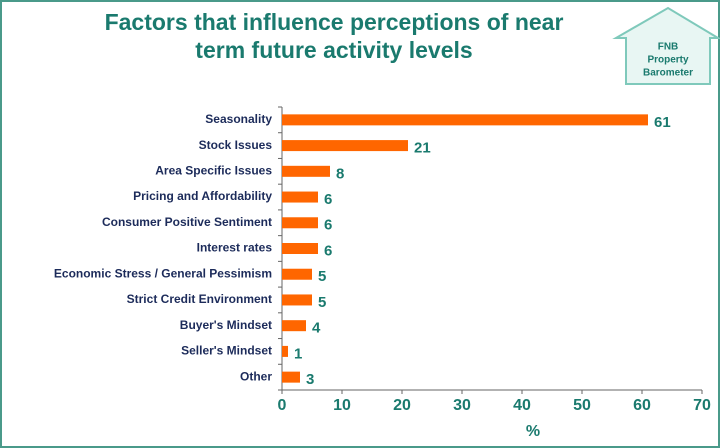 This screenshot has height=448, width=720. Describe the element at coordinates (235, 248) in the screenshot. I see `y-tick-label: Interest rates` at that location.